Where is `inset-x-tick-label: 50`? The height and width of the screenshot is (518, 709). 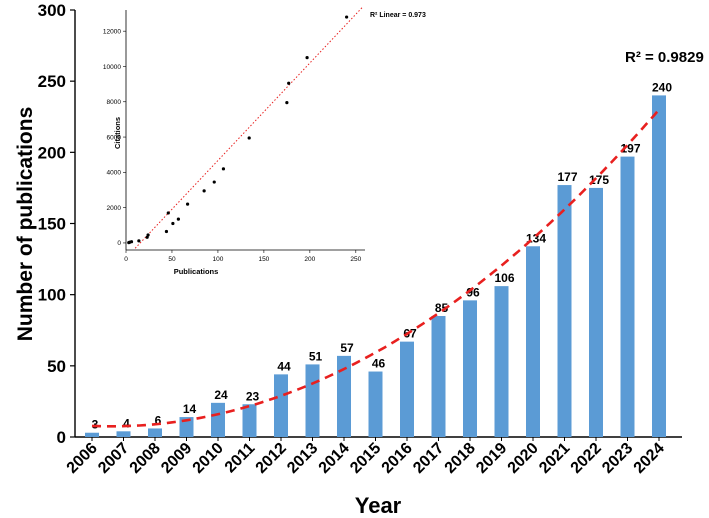 inset-x-tick-label: 50 is located at coordinates (172, 259).